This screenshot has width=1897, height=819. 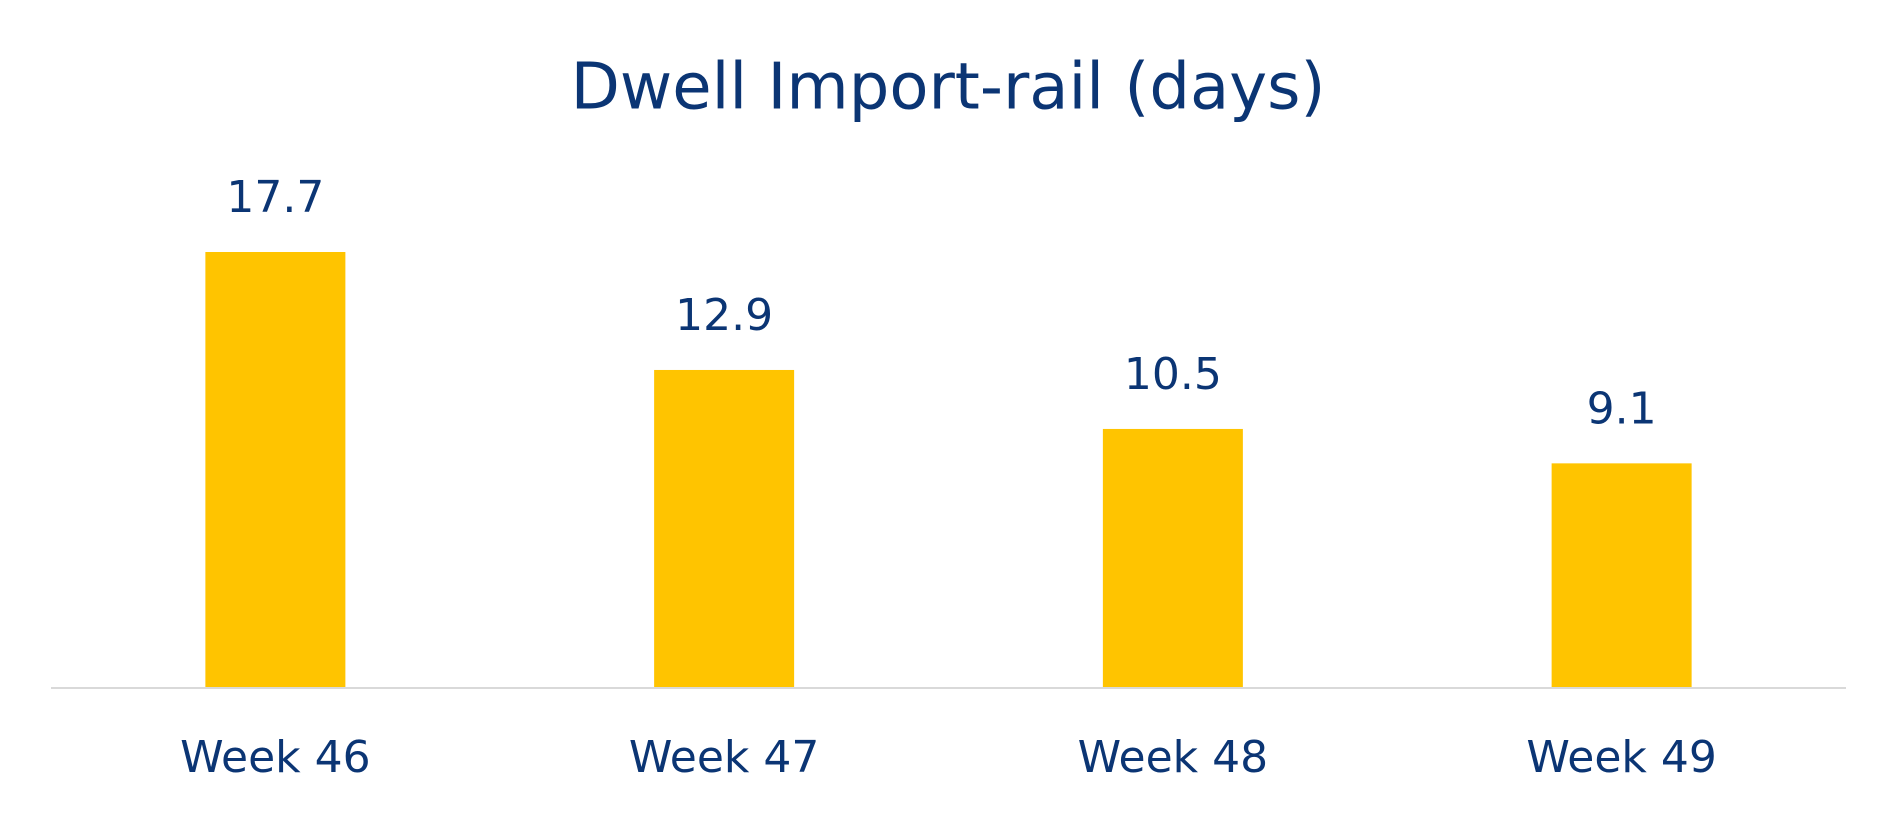 I want to click on chart-title: Dwell Import-rail (days), so click(x=948, y=88).